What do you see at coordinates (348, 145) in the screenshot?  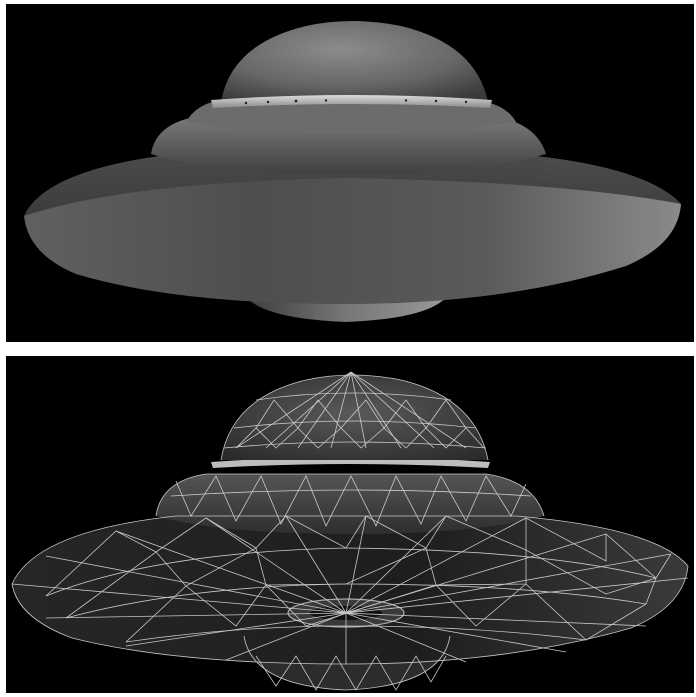 I see `saucer-middle-tier` at bounding box center [348, 145].